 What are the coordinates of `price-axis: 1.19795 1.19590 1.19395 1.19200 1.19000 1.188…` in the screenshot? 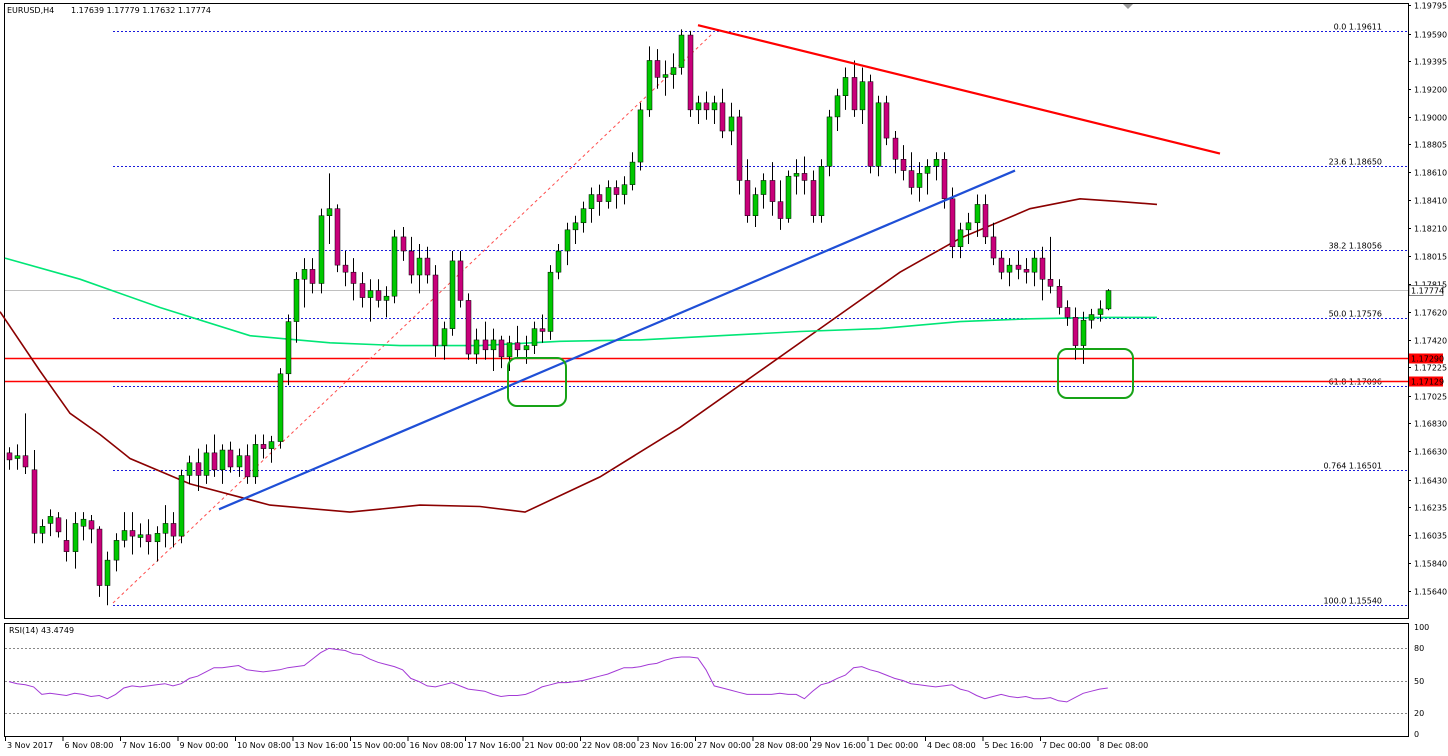 It's located at (1427, 299).